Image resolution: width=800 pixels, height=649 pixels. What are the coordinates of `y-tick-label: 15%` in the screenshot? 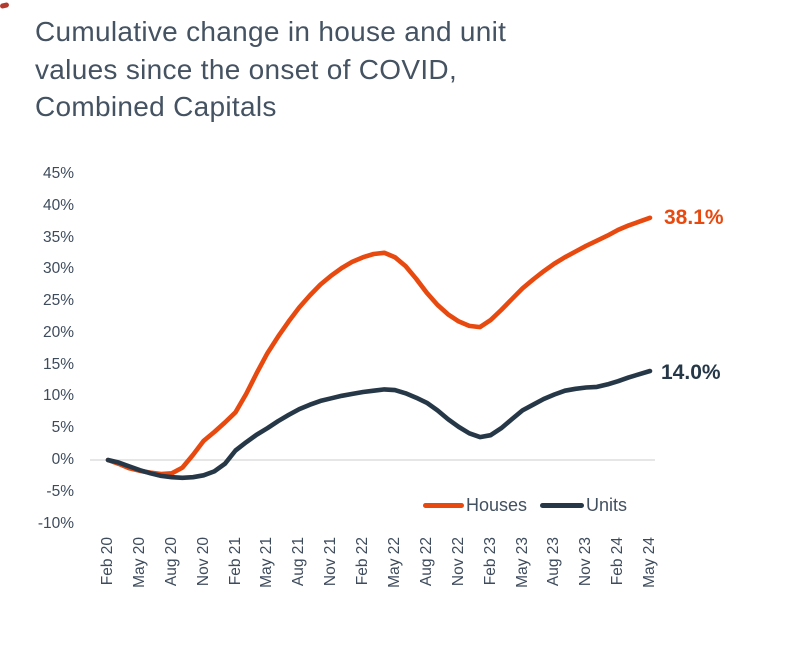 It's located at (58, 364).